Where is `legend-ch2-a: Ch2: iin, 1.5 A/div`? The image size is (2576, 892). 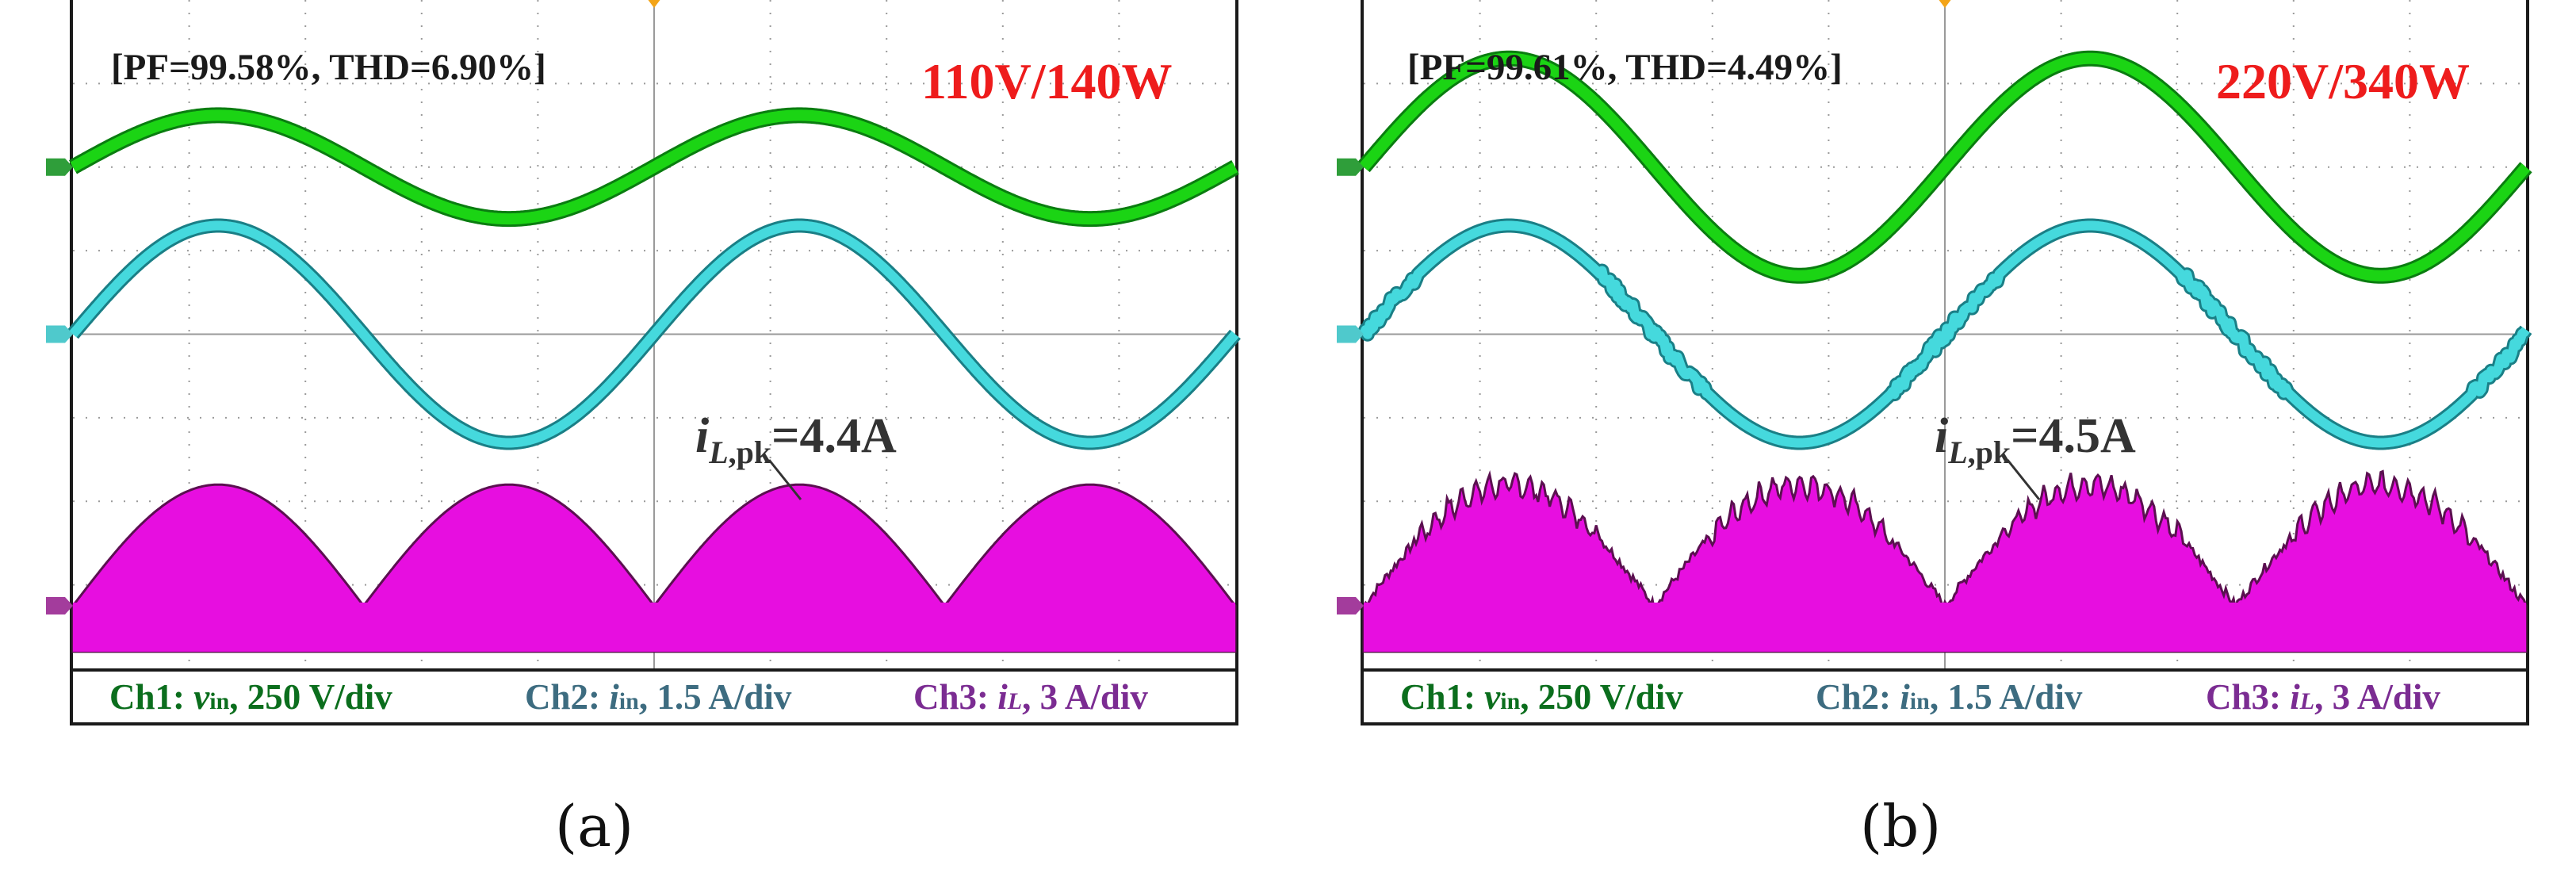 legend-ch2-a: Ch2: iin, 1.5 A/div is located at coordinates (658, 697).